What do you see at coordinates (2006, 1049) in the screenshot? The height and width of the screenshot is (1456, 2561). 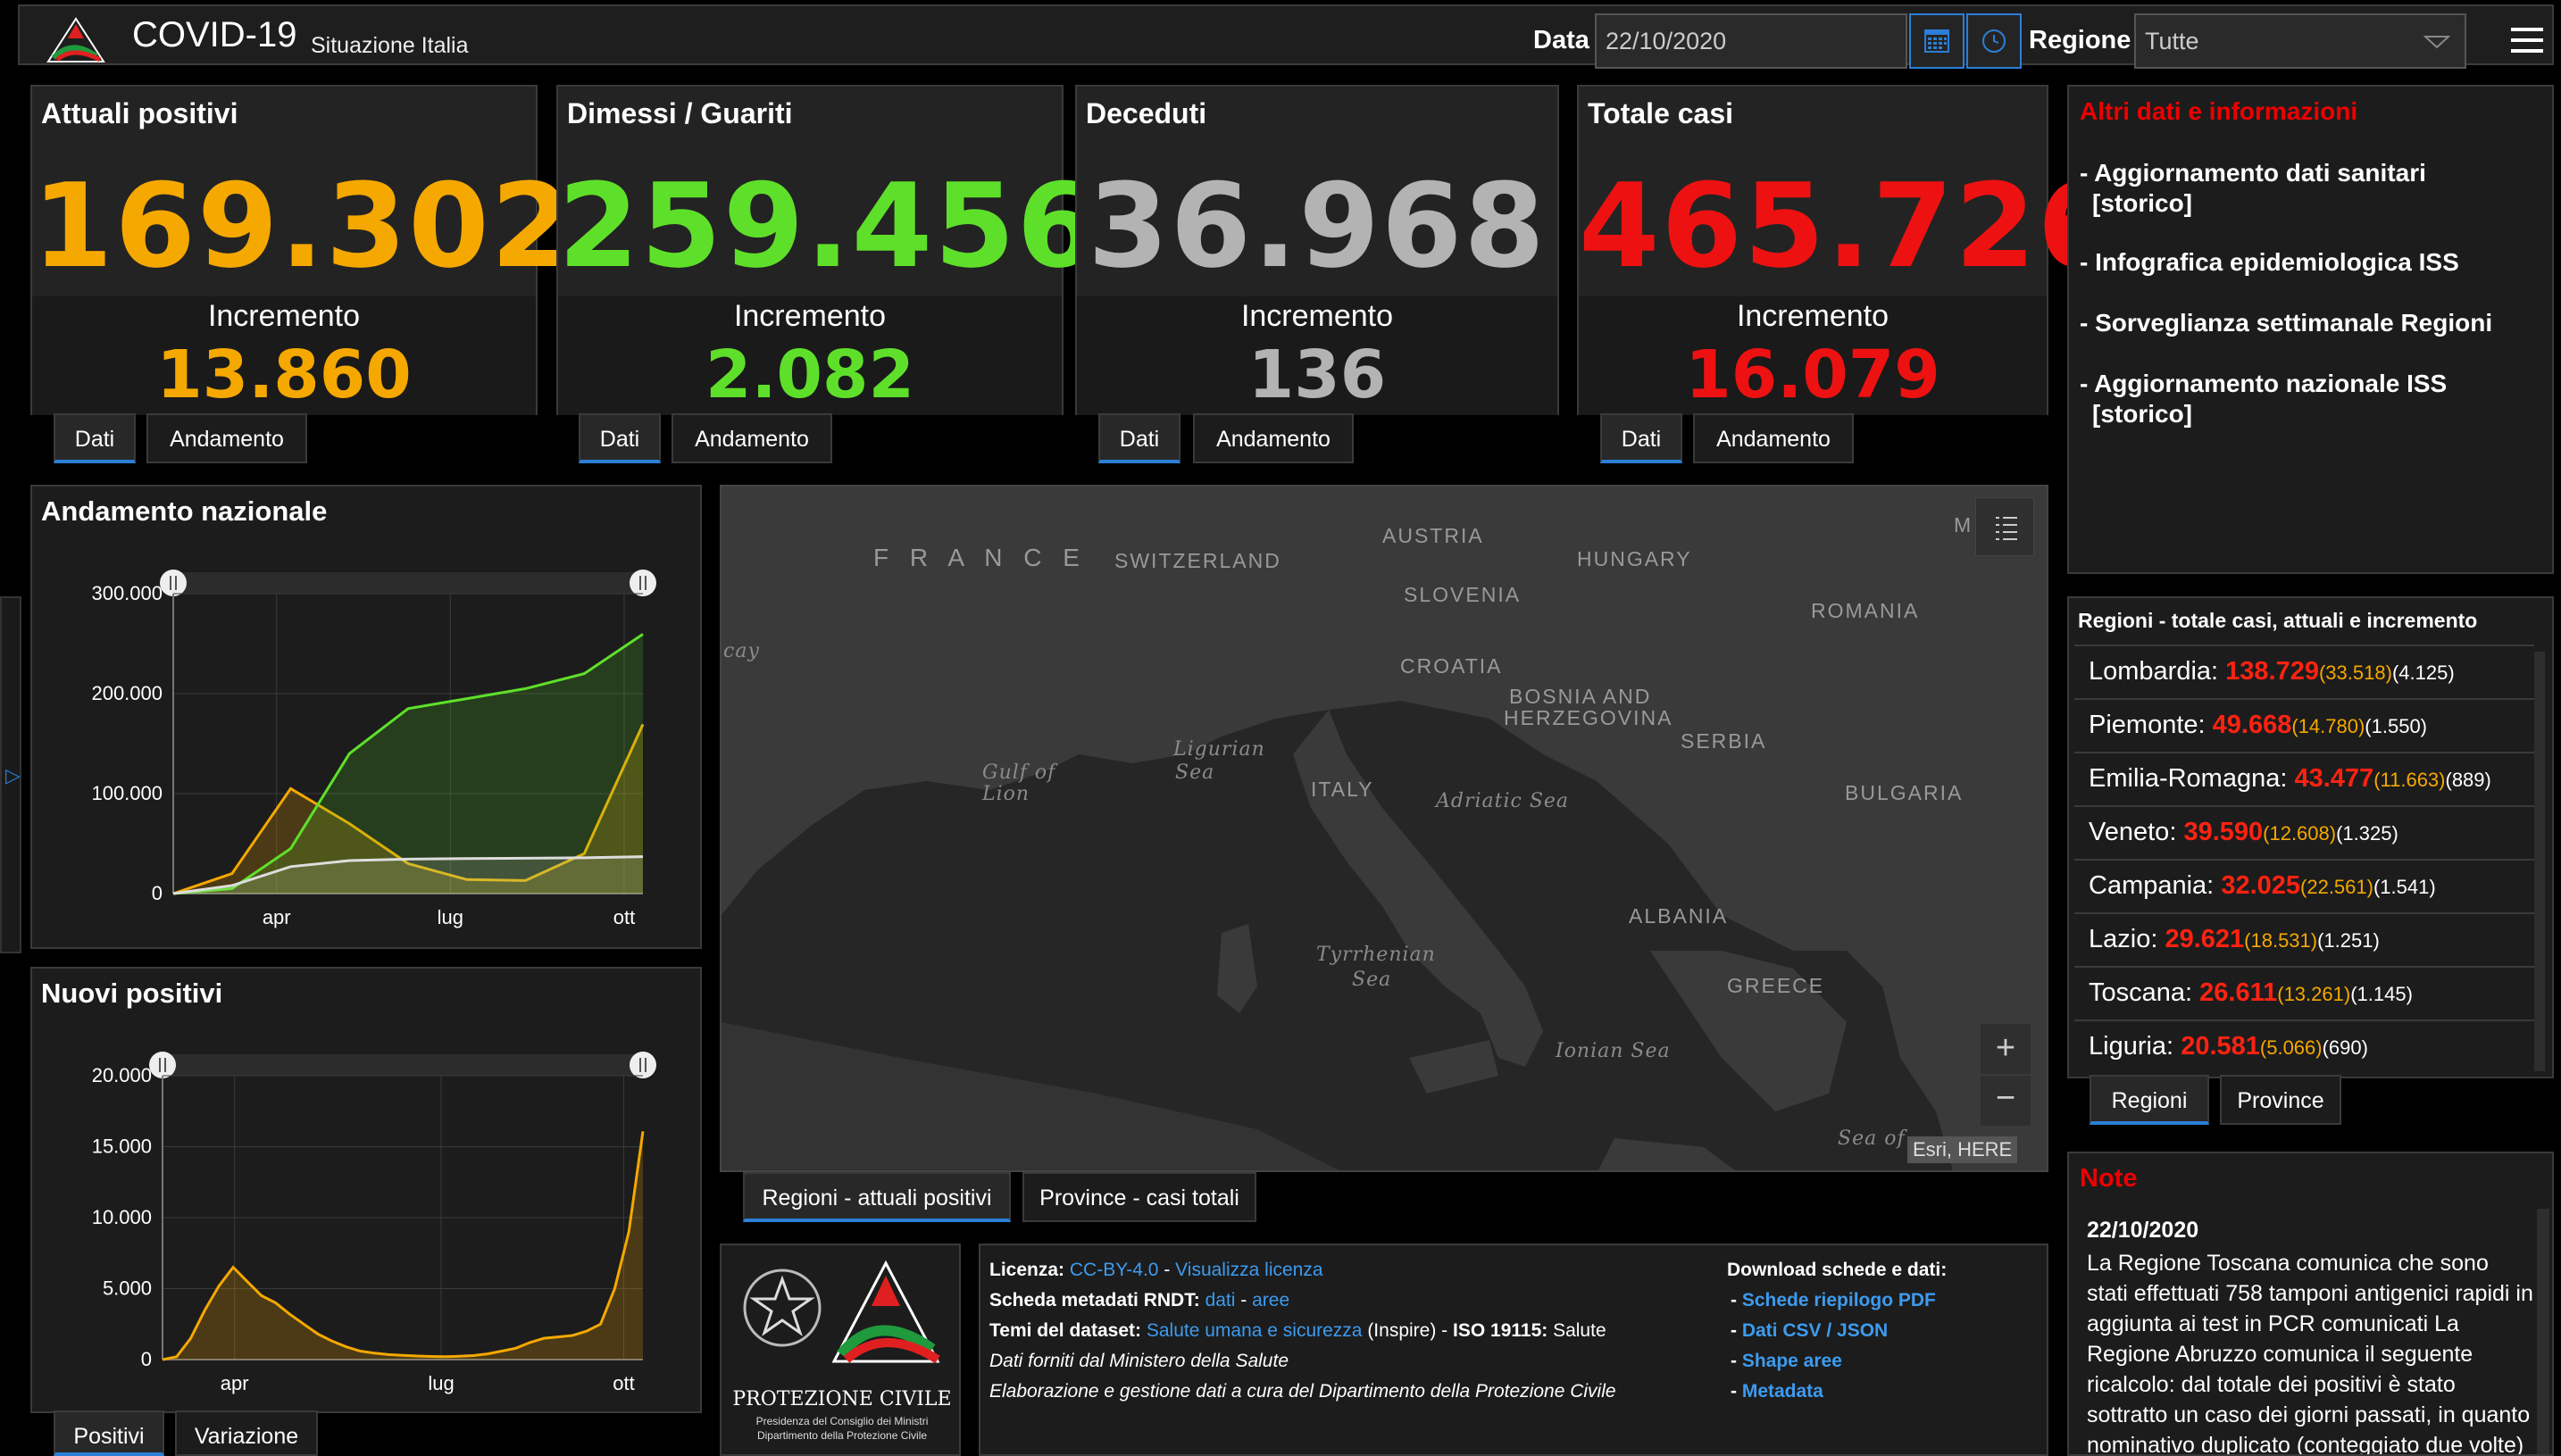 I see `zoom-in-button: +` at bounding box center [2006, 1049].